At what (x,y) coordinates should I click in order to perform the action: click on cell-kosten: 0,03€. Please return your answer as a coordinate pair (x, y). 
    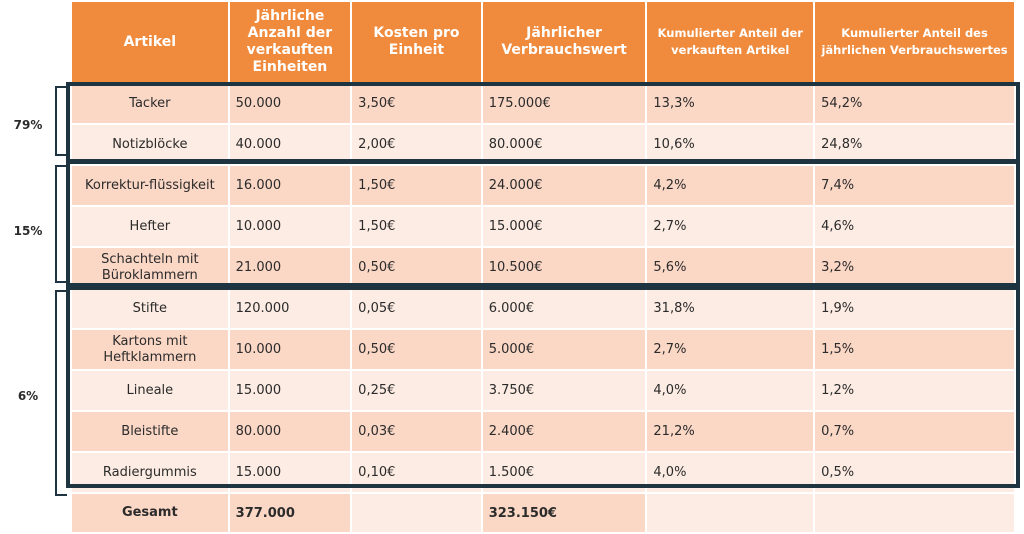
    Looking at the image, I should click on (416, 431).